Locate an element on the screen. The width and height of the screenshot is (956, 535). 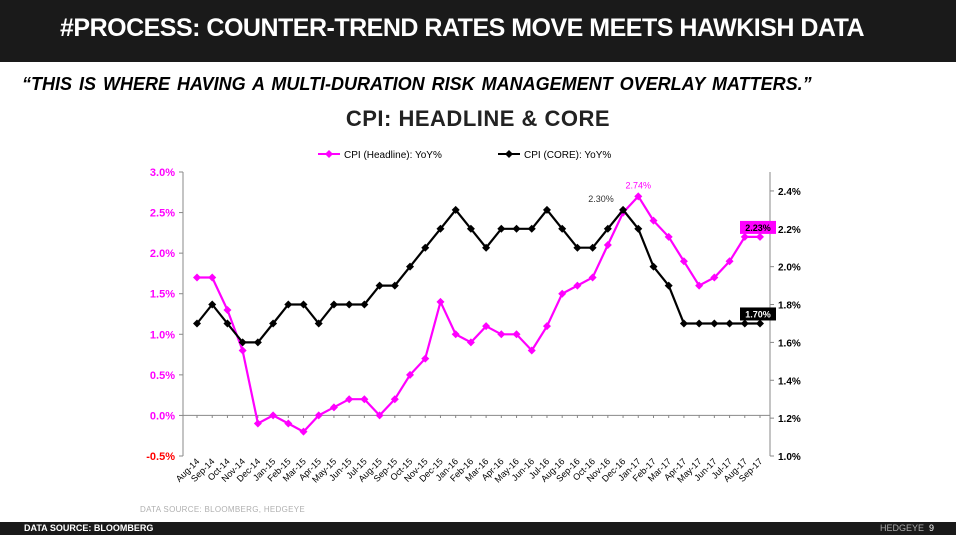
annotation-label: 1.70% is located at coordinates (758, 314).